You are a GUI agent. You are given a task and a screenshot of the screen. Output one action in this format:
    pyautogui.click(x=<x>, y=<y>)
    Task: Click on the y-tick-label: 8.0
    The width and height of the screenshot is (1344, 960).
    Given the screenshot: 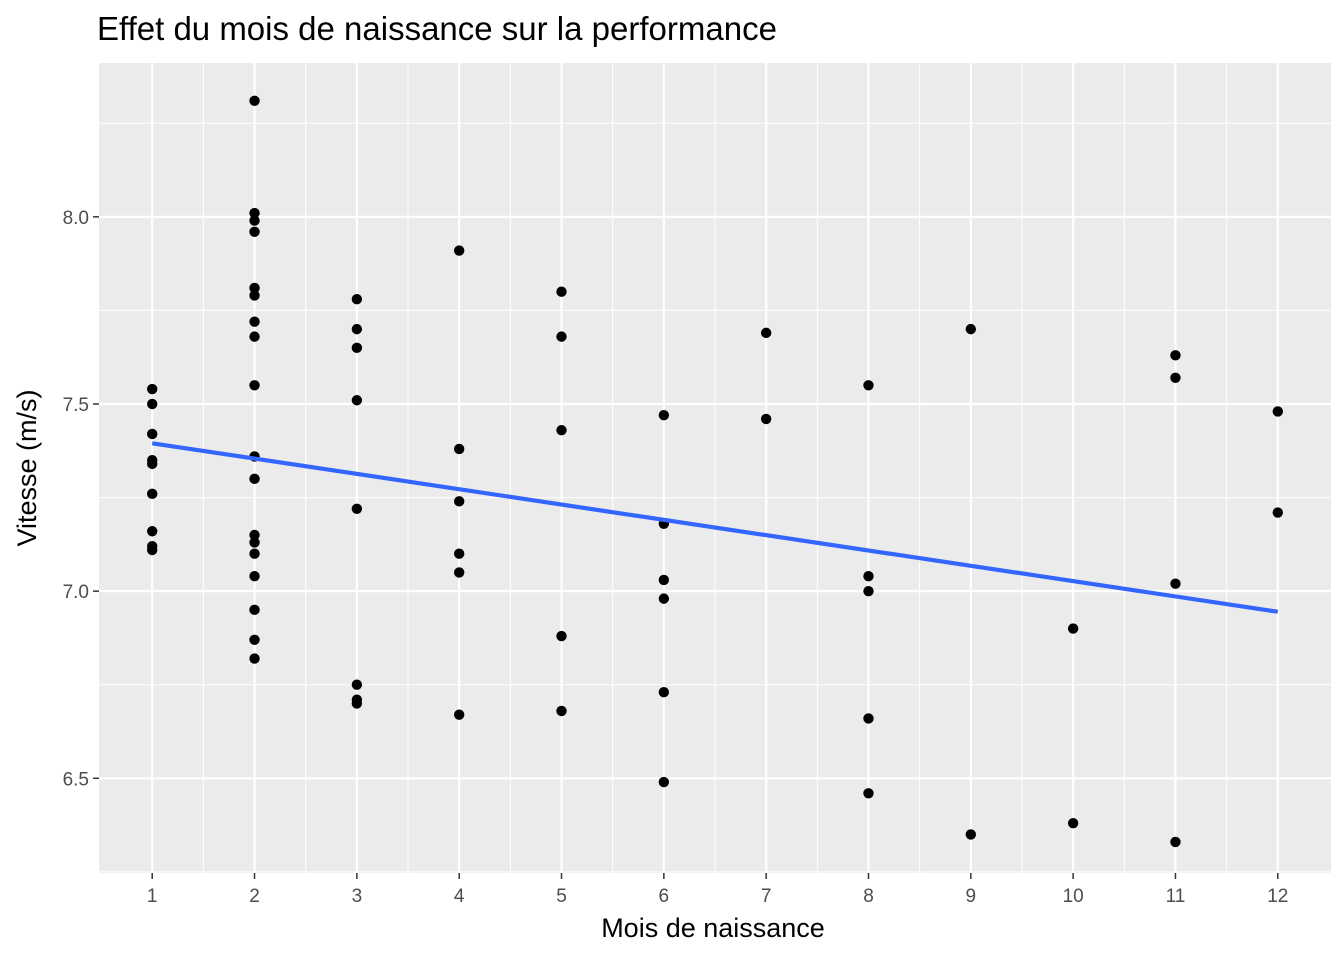 What is the action you would take?
    pyautogui.click(x=76, y=218)
    